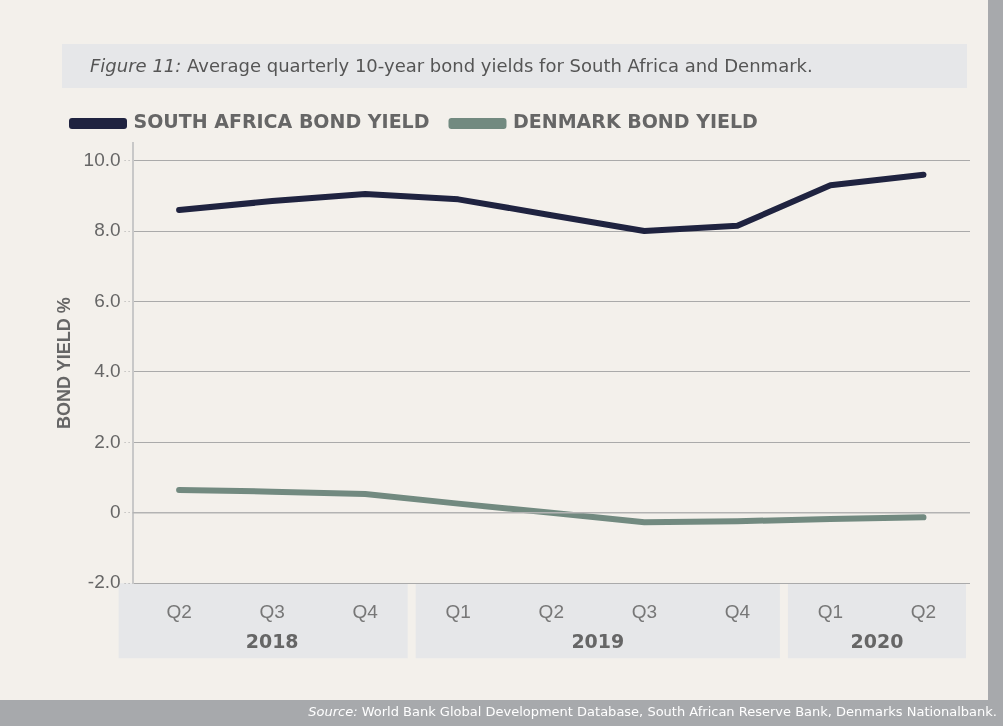 The width and height of the screenshot is (1003, 726). I want to click on source-note: Source: World Bank Global Development Database, South African Reserve Bank, Denmarks Nationalbank., so click(652, 711).